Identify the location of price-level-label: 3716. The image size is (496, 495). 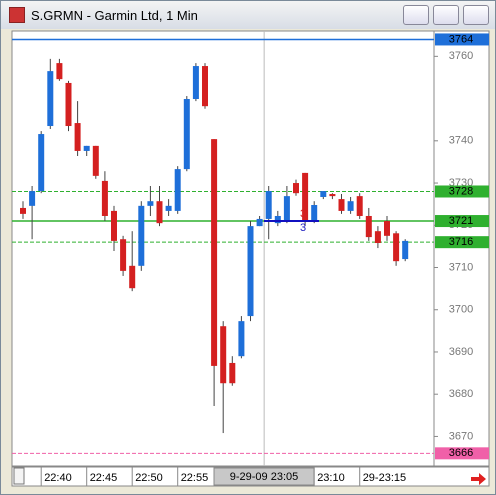
(461, 242).